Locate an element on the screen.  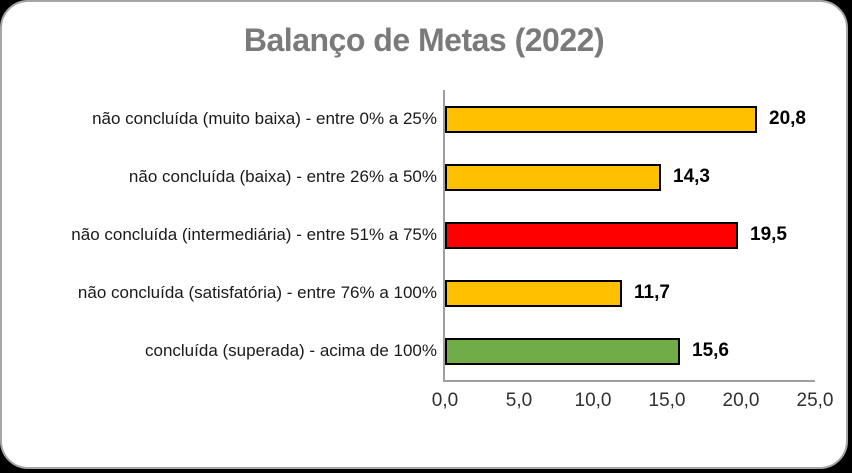
bar-row: 15,6 is located at coordinates (630, 351).